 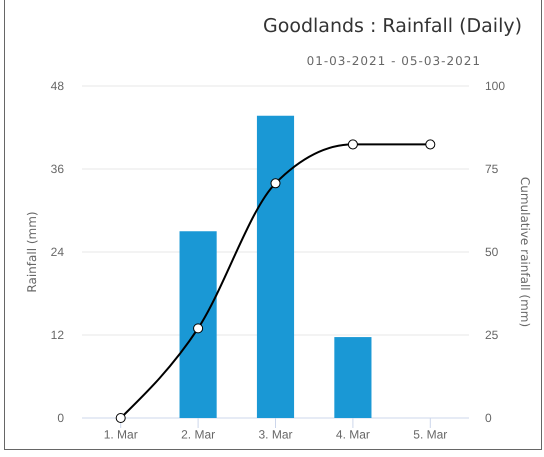 What do you see at coordinates (57, 169) in the screenshot?
I see `y-tick-label: 36` at bounding box center [57, 169].